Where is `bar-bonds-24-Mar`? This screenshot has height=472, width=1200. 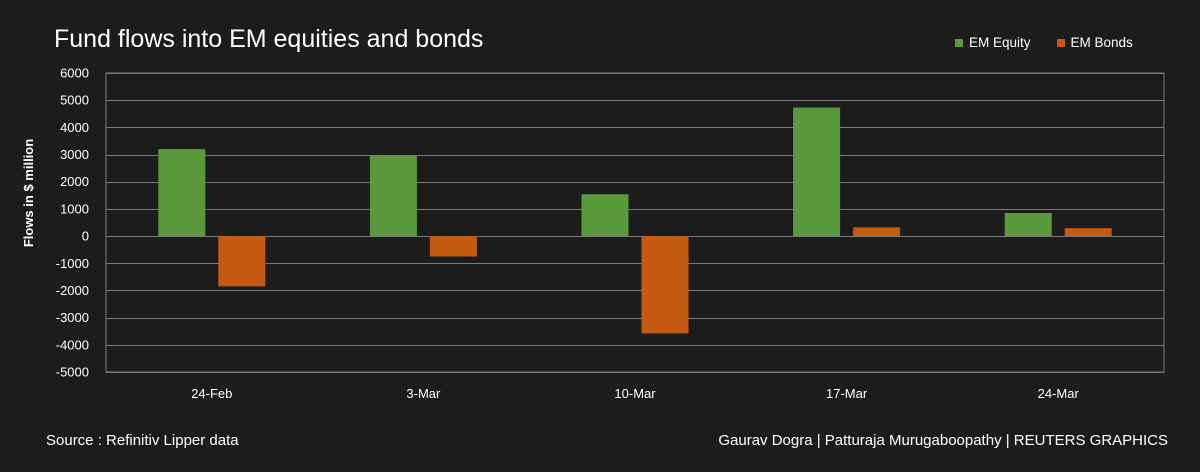
bar-bonds-24-Mar is located at coordinates (1088, 232).